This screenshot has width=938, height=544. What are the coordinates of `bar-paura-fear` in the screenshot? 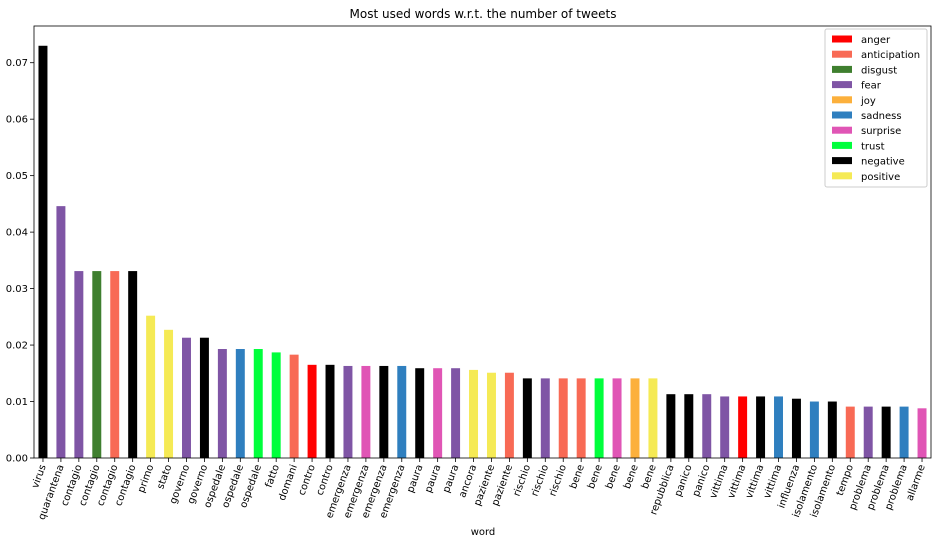 It's located at (456, 413).